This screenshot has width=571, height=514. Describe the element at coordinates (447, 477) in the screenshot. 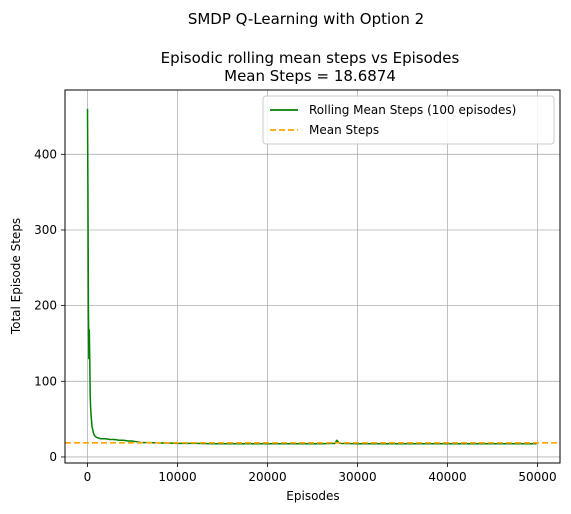

I see `x-tick-label: 40000` at that location.